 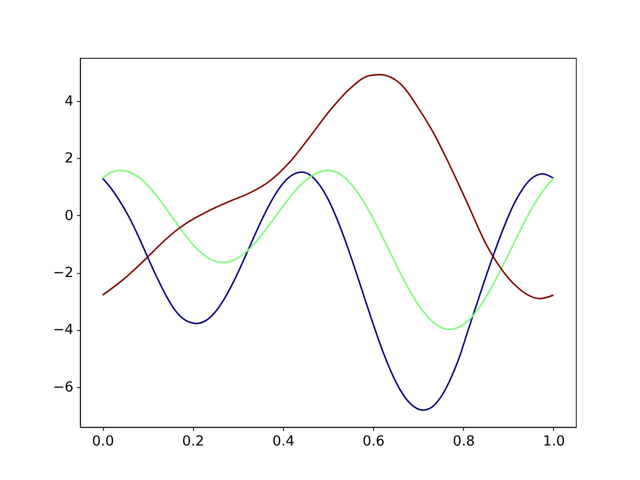 I want to click on x-tick-label: 1.0, so click(x=553, y=442).